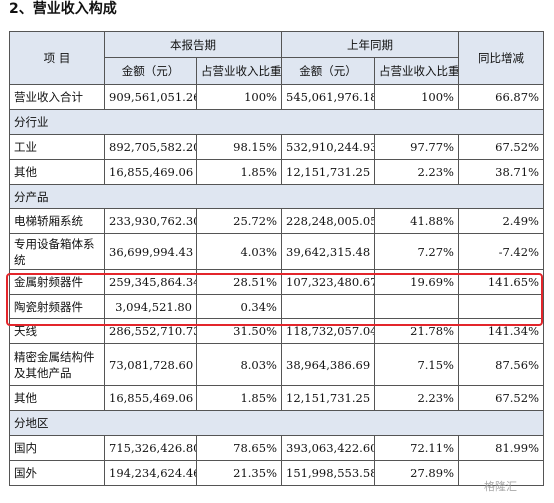 The height and width of the screenshot is (503, 554). I want to click on header-item: 项 目, so click(57, 58).